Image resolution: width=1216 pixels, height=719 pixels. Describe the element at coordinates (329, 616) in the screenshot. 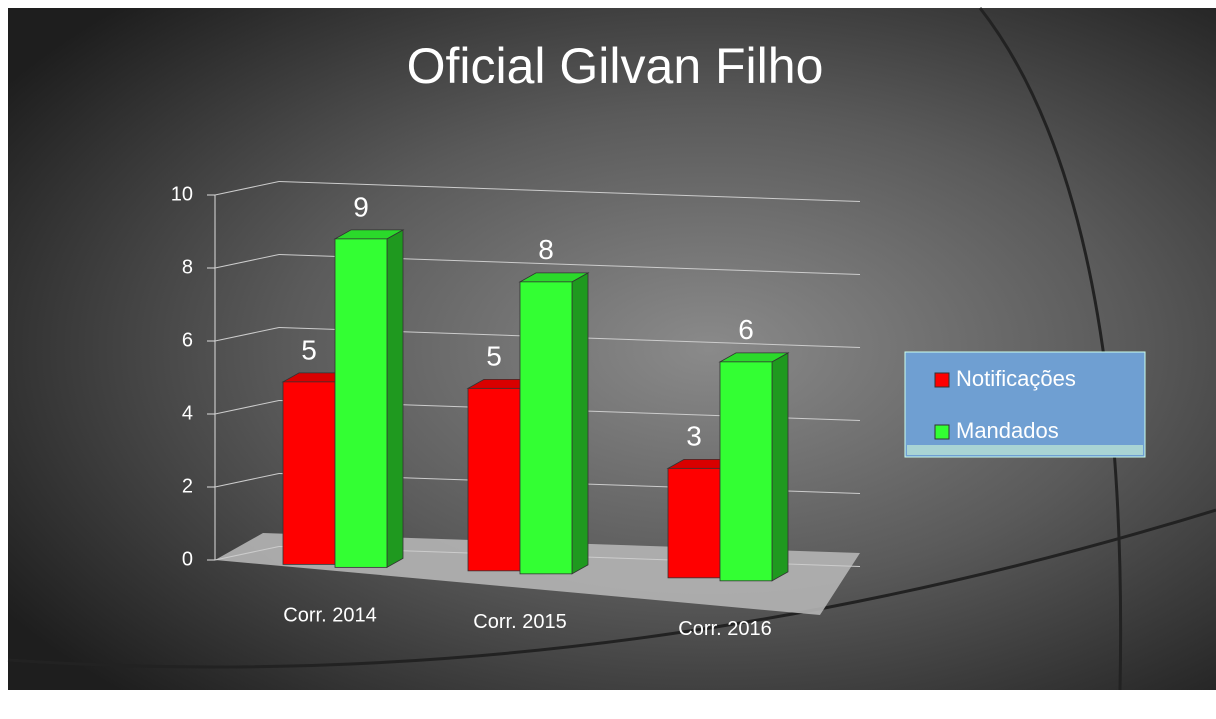

I see `x-tick-label: Corr. 2014` at that location.